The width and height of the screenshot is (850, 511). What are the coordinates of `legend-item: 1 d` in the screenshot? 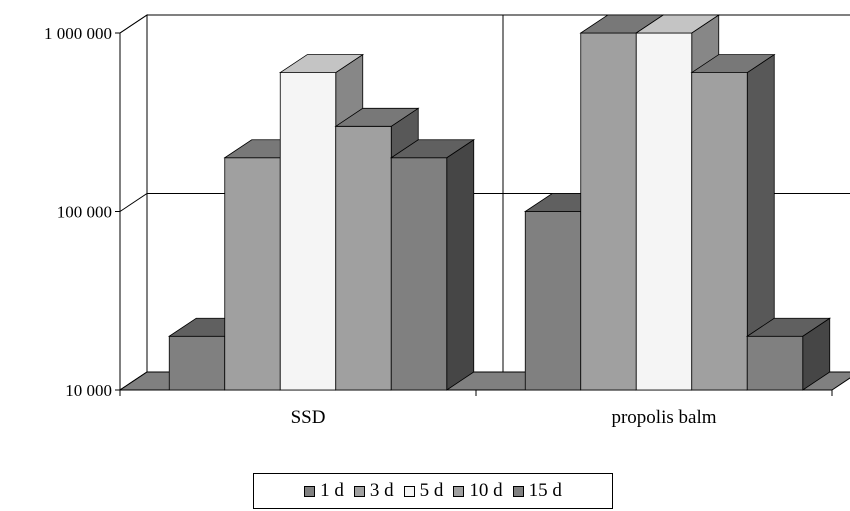 It's located at (324, 491).